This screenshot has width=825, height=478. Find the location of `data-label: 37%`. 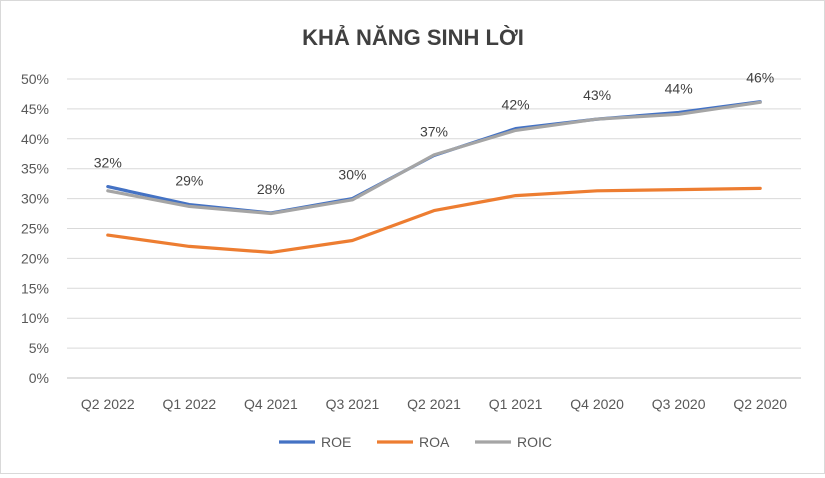

data-label: 37% is located at coordinates (434, 132).